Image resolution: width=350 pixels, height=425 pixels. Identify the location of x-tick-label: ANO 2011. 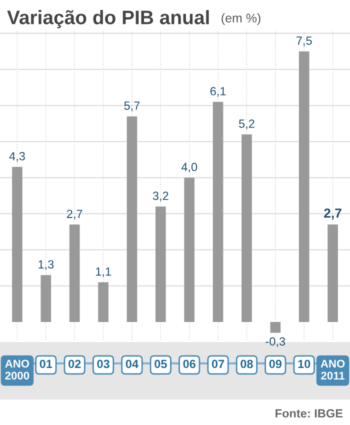
(332, 370).